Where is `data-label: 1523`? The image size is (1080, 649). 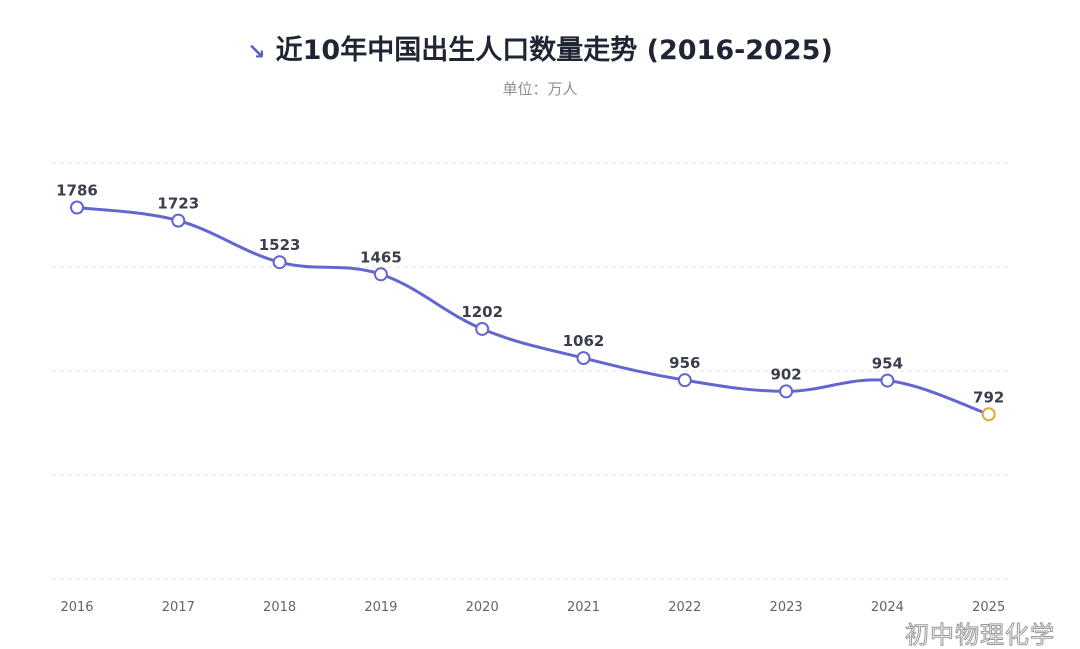
data-label: 1523 is located at coordinates (280, 245).